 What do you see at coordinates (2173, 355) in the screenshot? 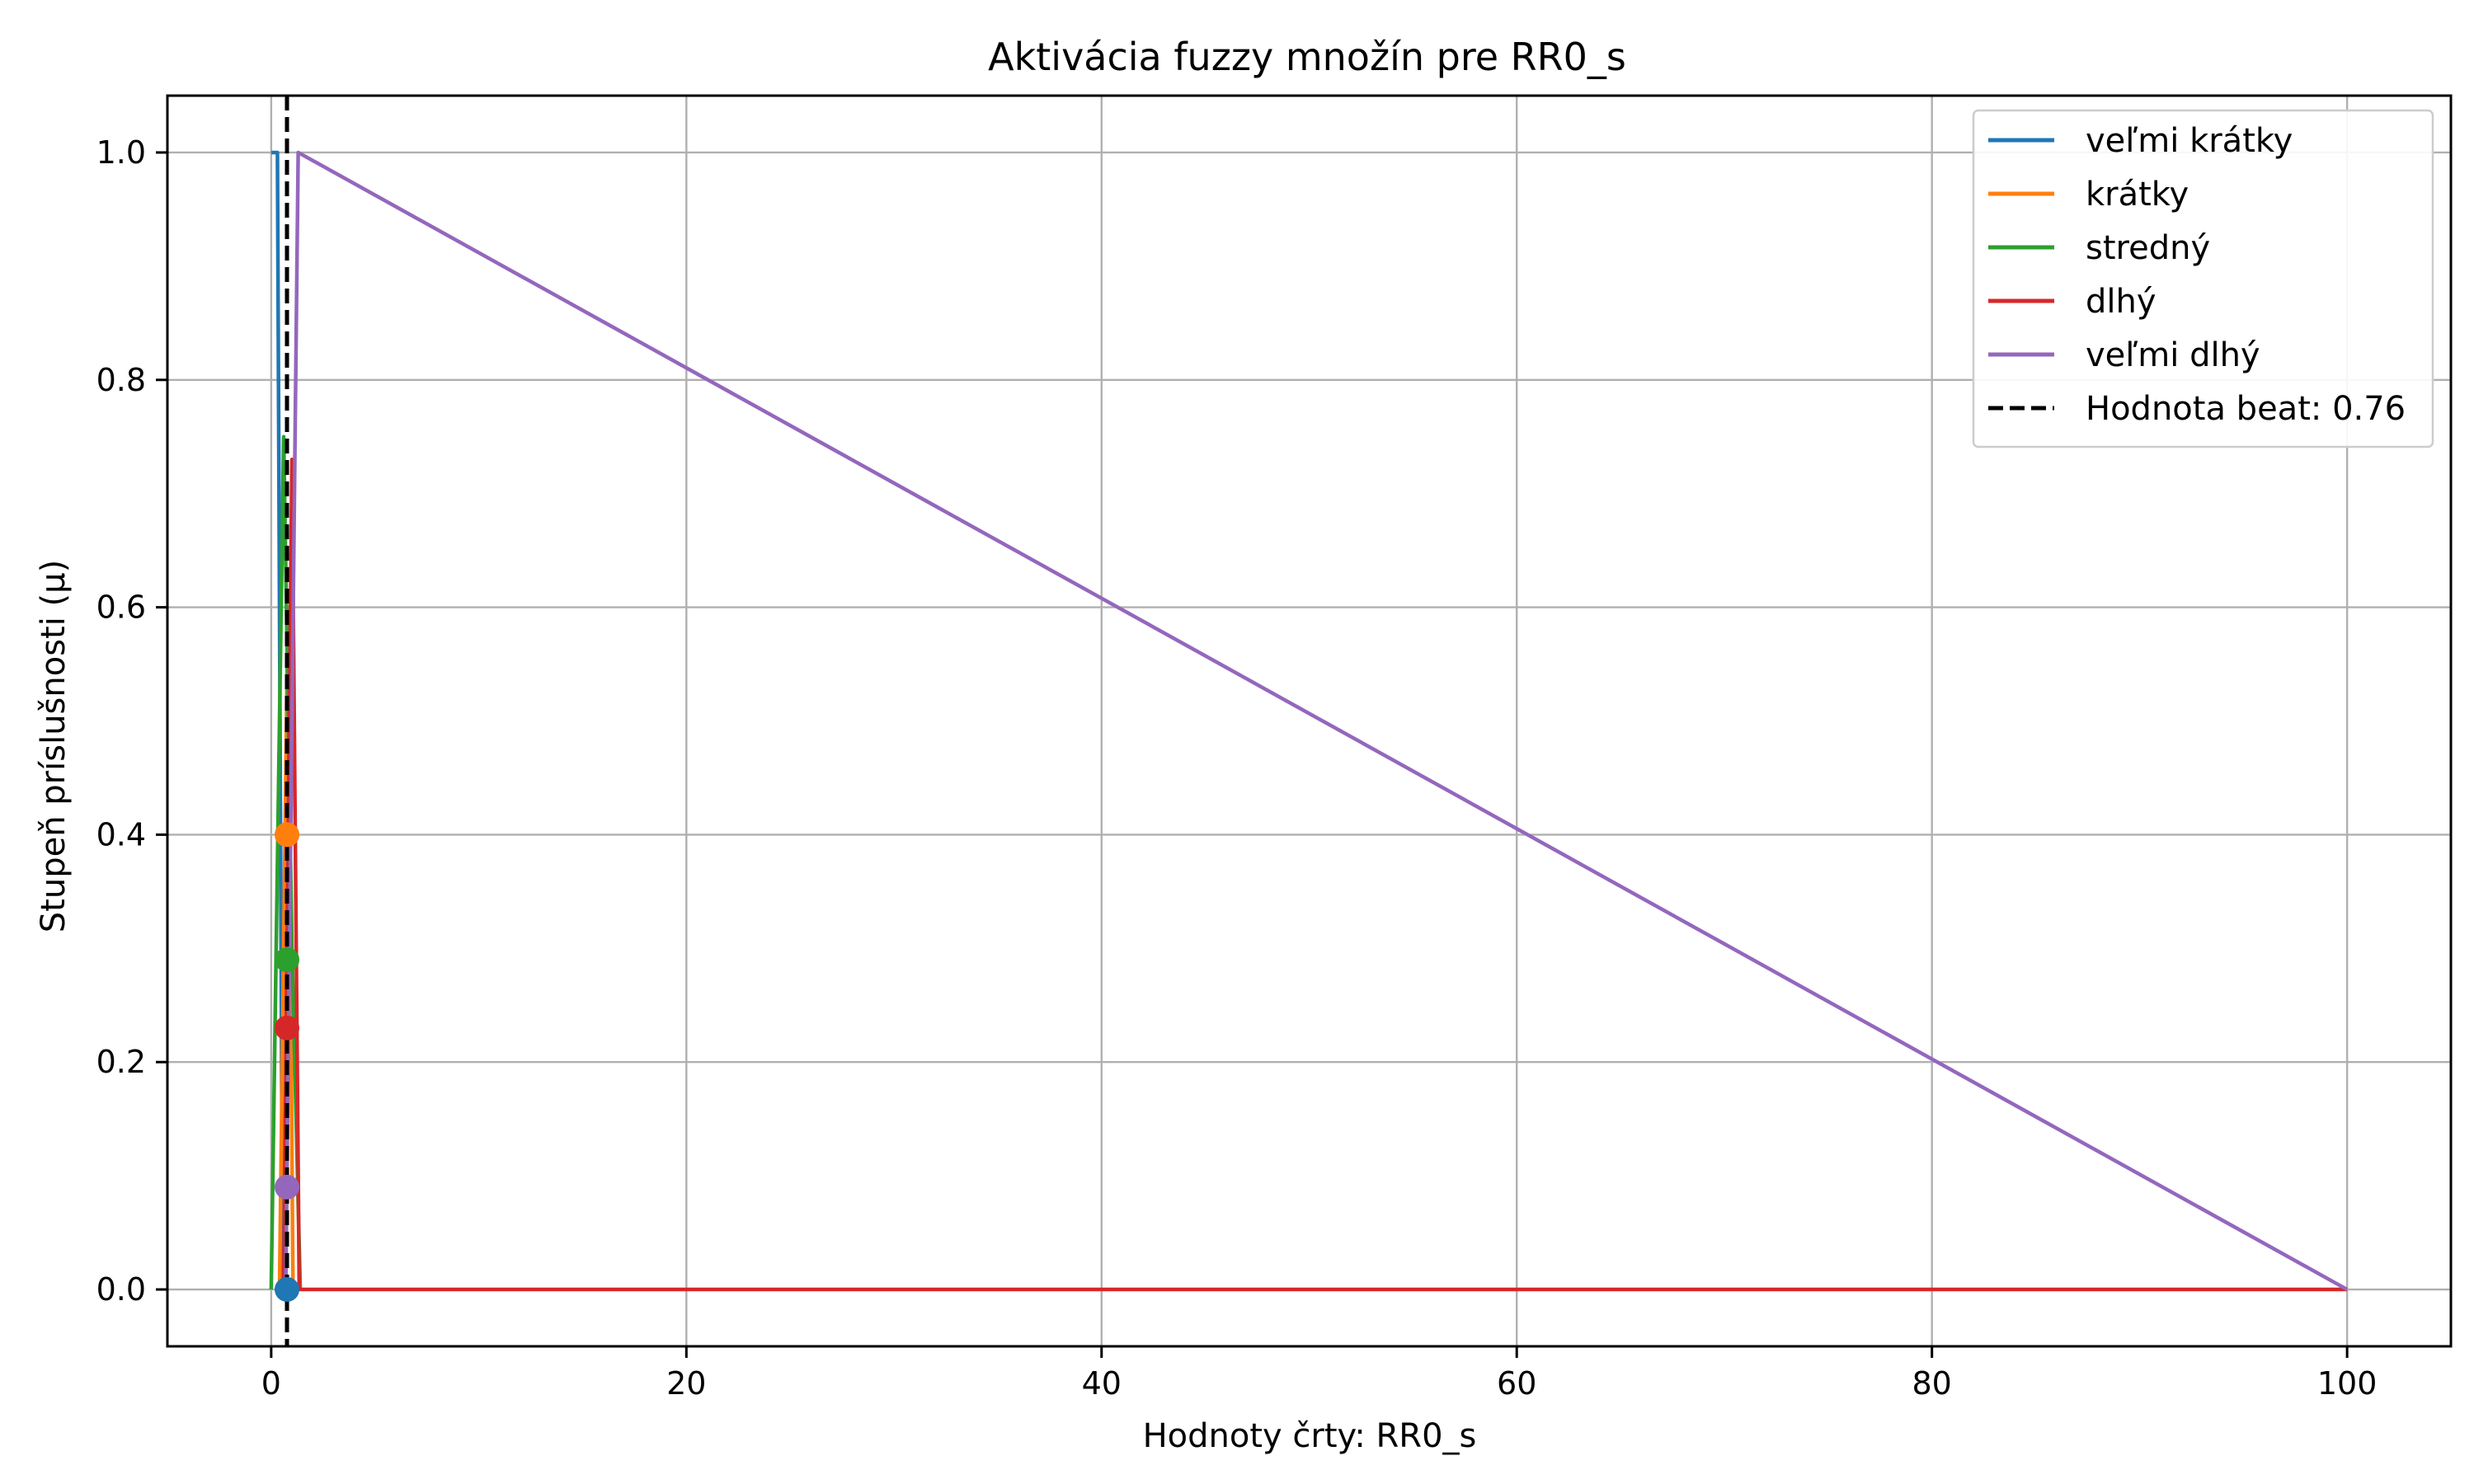
I see `legend-label: veľmi dlhý` at bounding box center [2173, 355].